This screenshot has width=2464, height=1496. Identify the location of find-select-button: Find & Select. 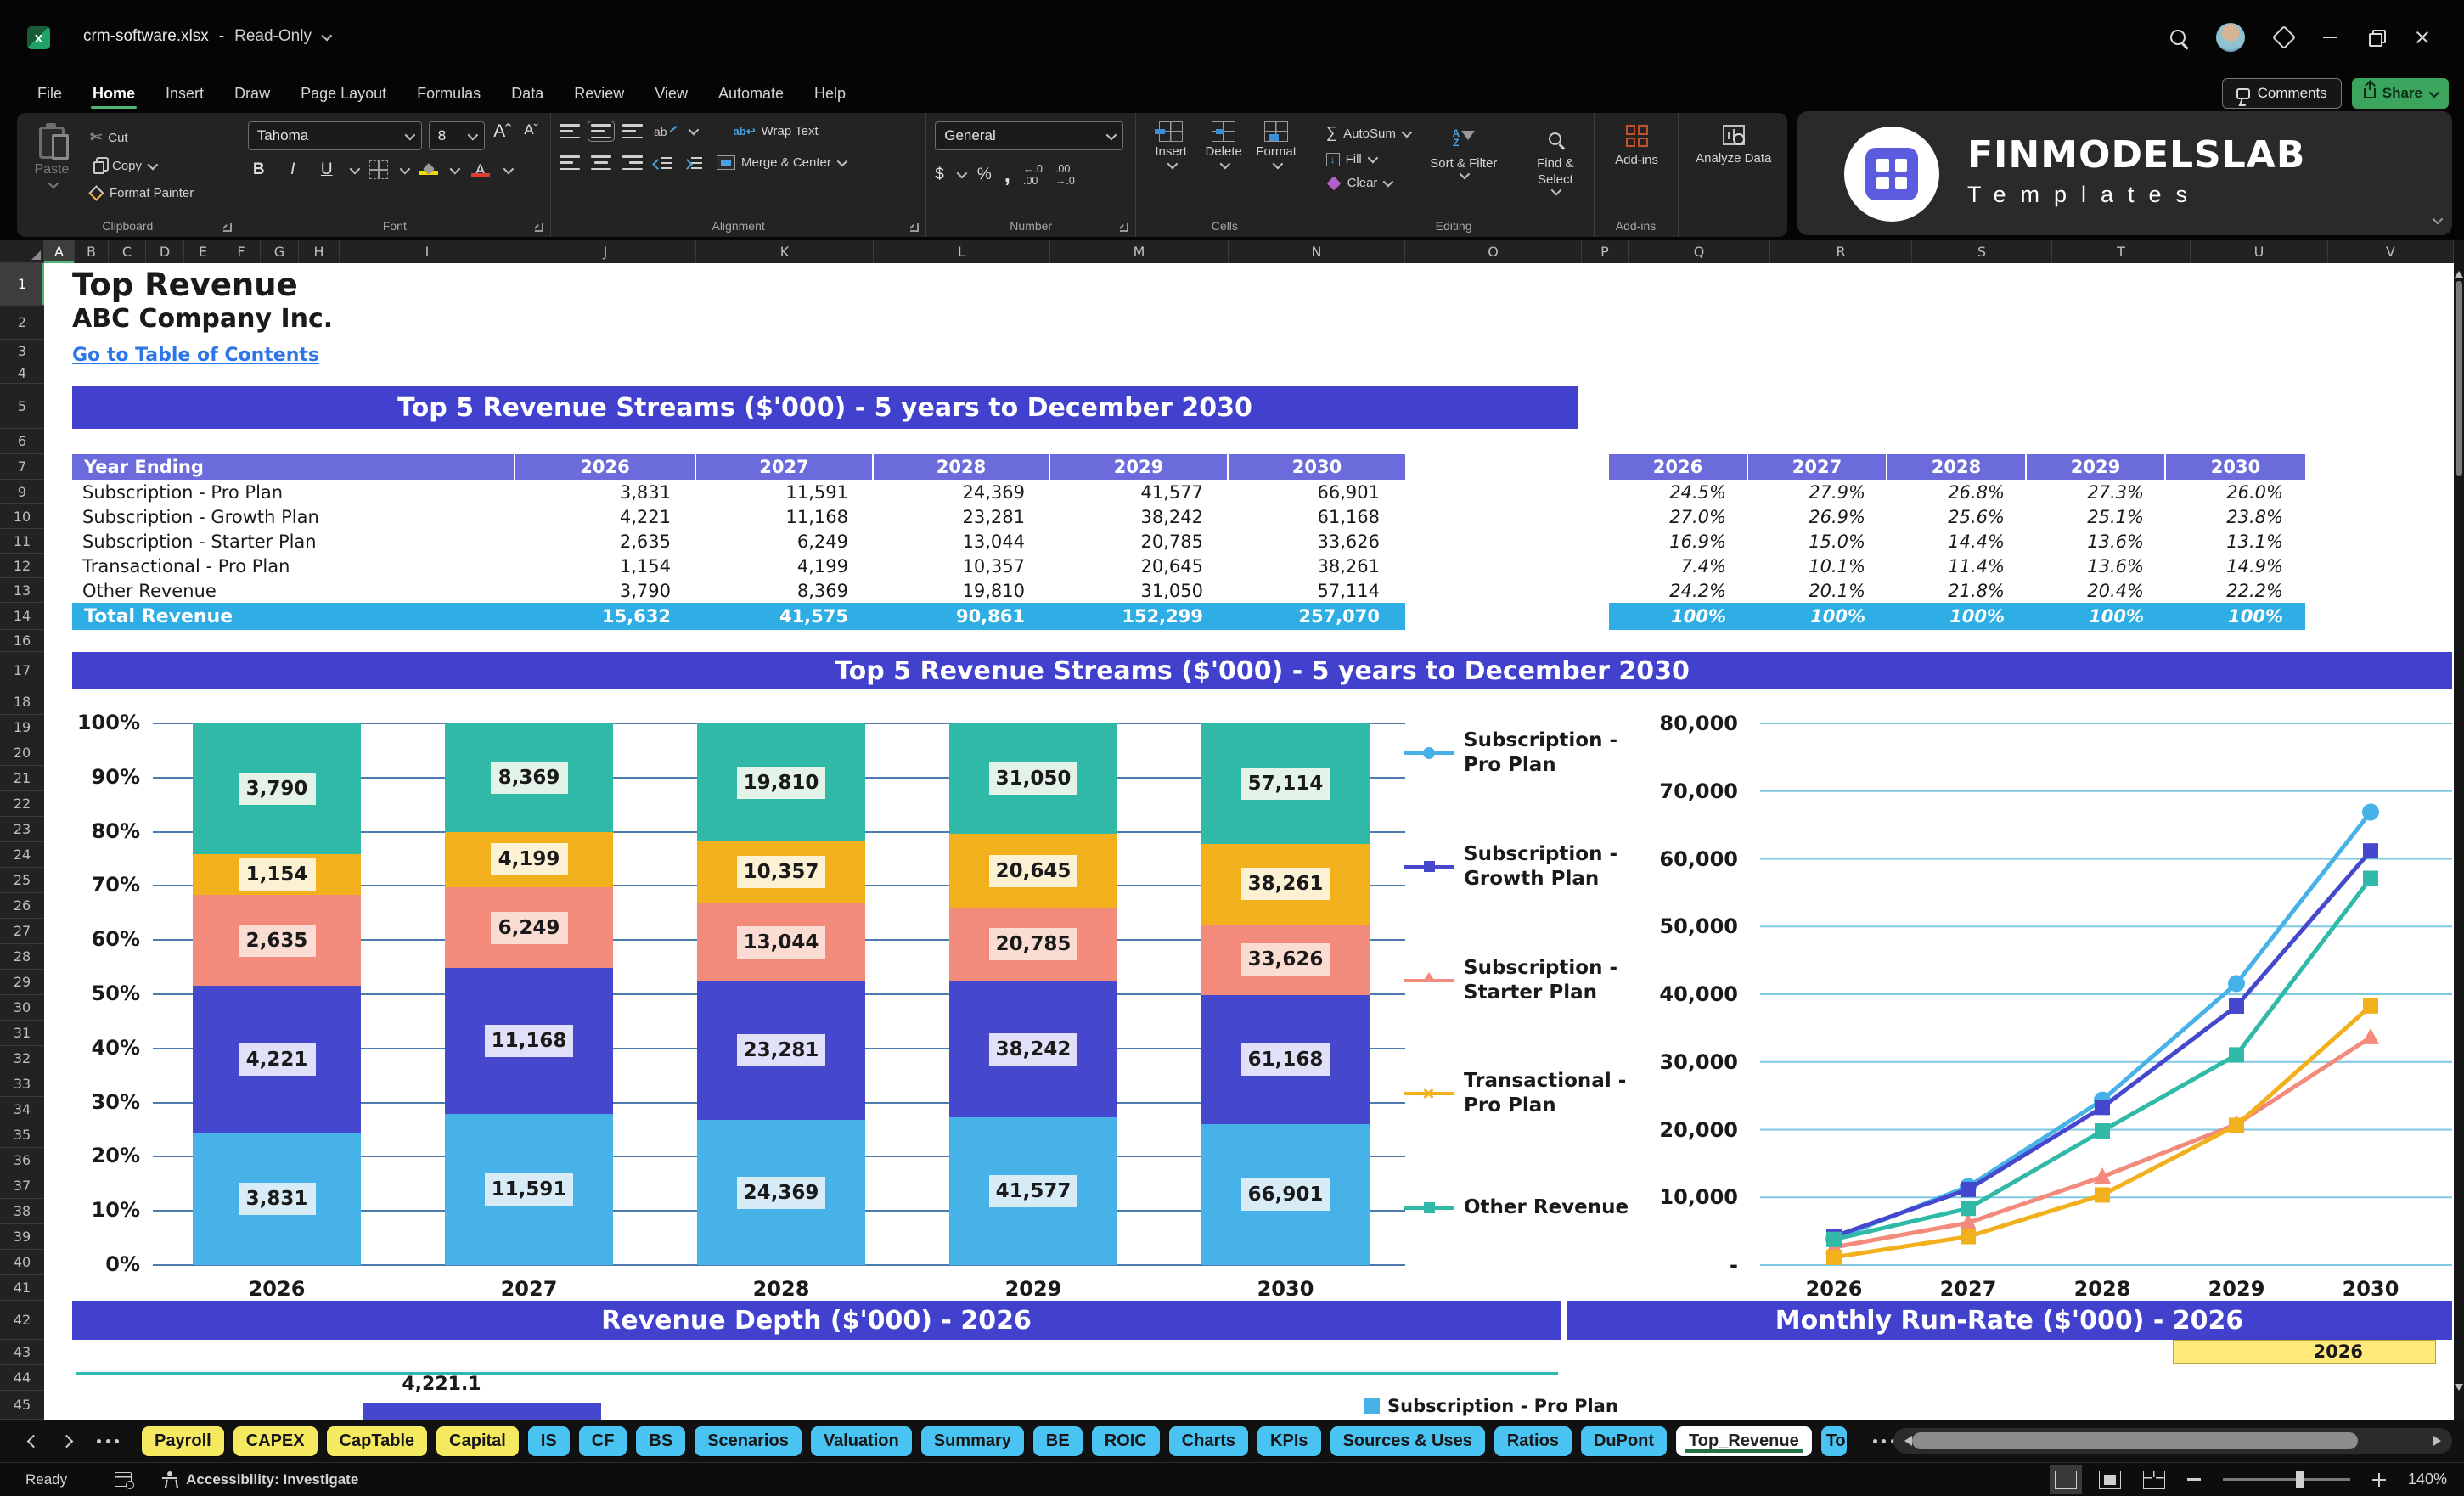
(1555, 158).